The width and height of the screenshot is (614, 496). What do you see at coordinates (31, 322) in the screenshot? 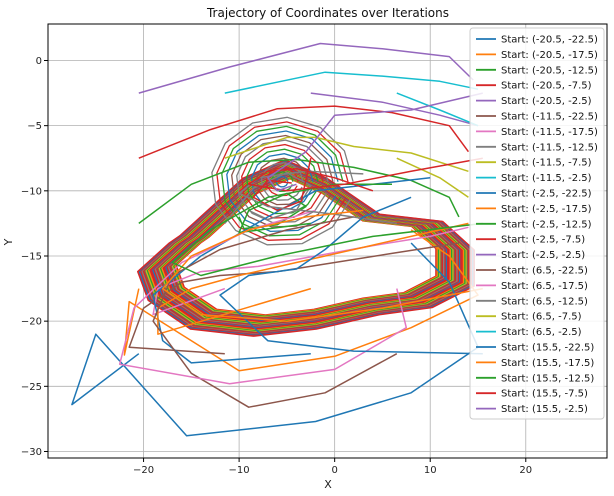
I see `y-tick-label: −20` at bounding box center [31, 322].